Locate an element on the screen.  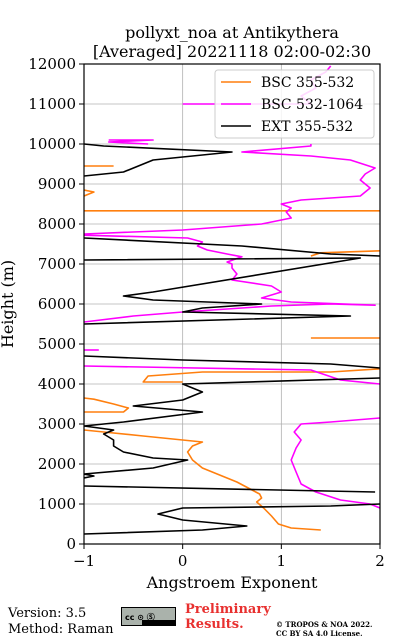
chart-title-line1: pollyxt_noa at Antikythera is located at coordinates (232, 32).